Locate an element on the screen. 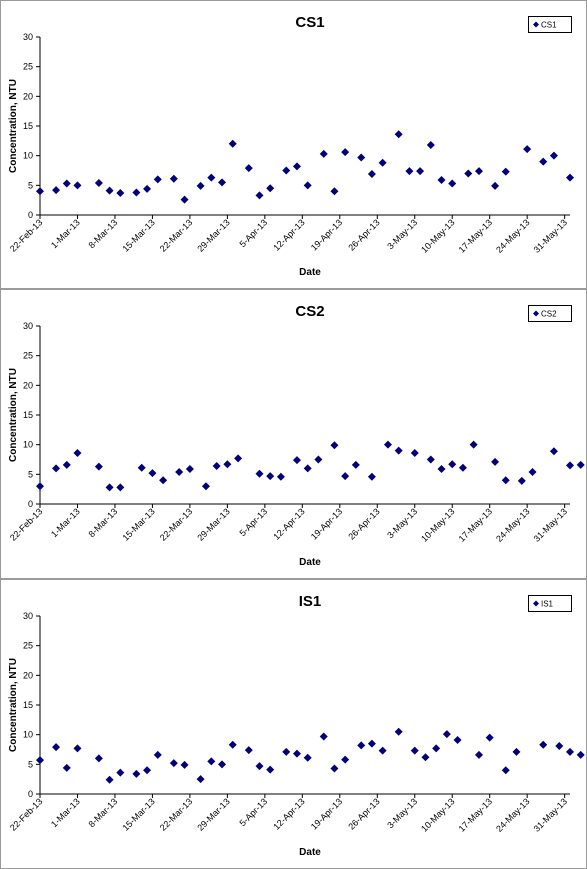  legend-label: CS1 is located at coordinates (549, 25).